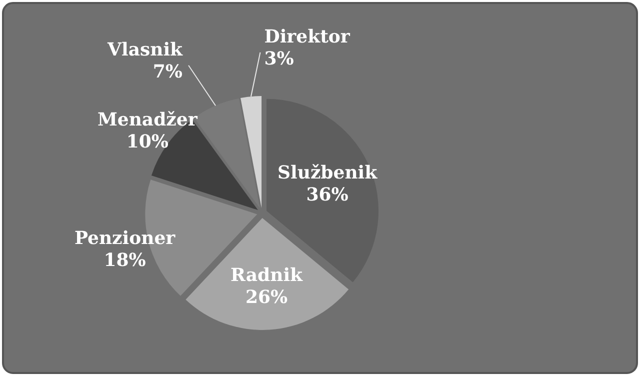 The width and height of the screenshot is (640, 376). Describe the element at coordinates (167, 71) in the screenshot. I see `data-label: 7%` at that location.